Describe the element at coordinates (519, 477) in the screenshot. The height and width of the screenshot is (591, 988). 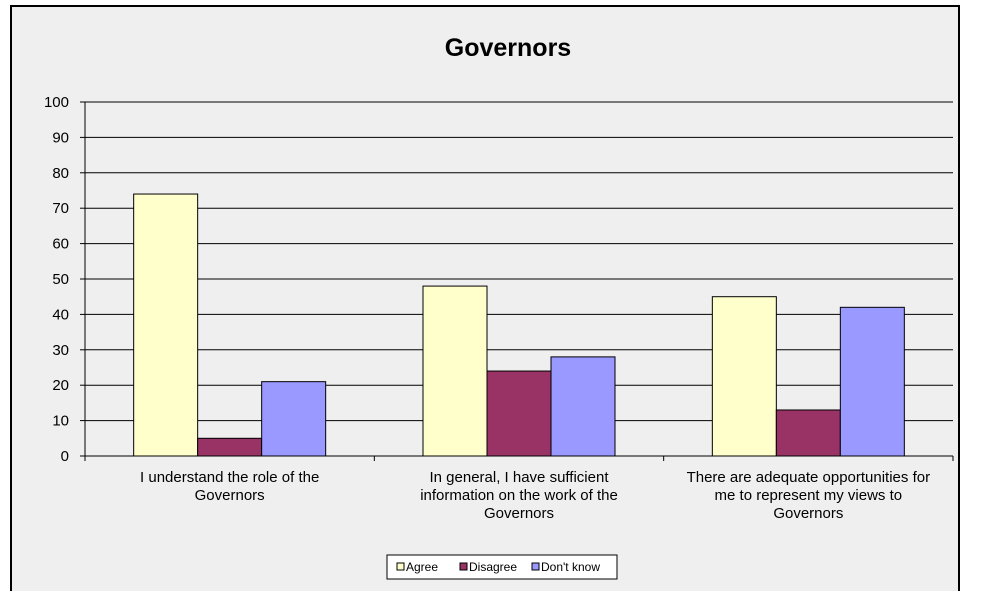
I see `category-label-line: In general, I have sufficient` at that location.